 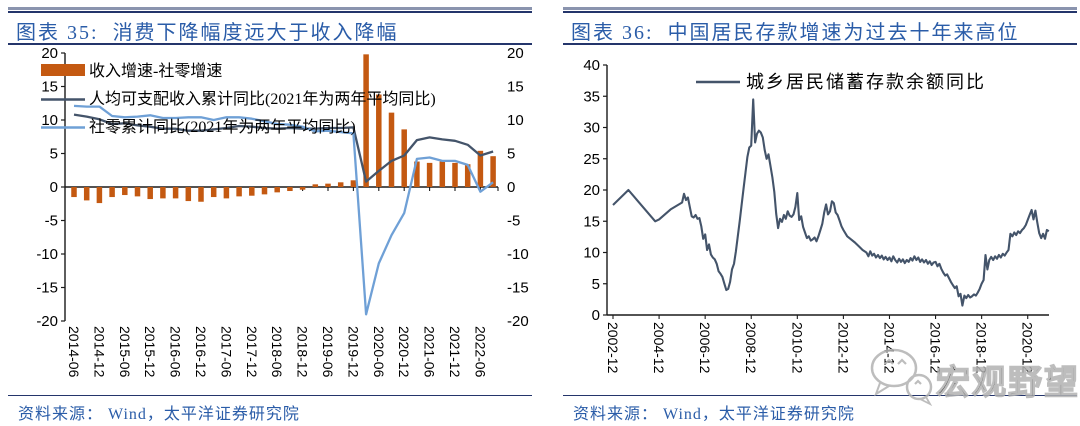 What do you see at coordinates (843, 348) in the screenshot?
I see `x-axis-tick-label: 2012-12` at bounding box center [843, 348].